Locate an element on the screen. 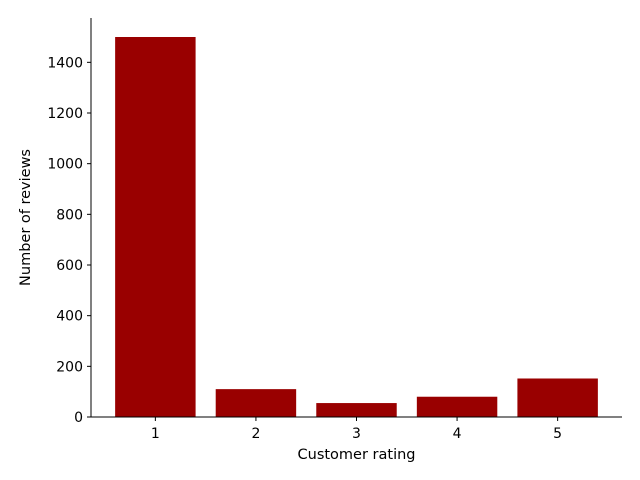 The width and height of the screenshot is (640, 480). x-tick-label: 3 is located at coordinates (356, 434).